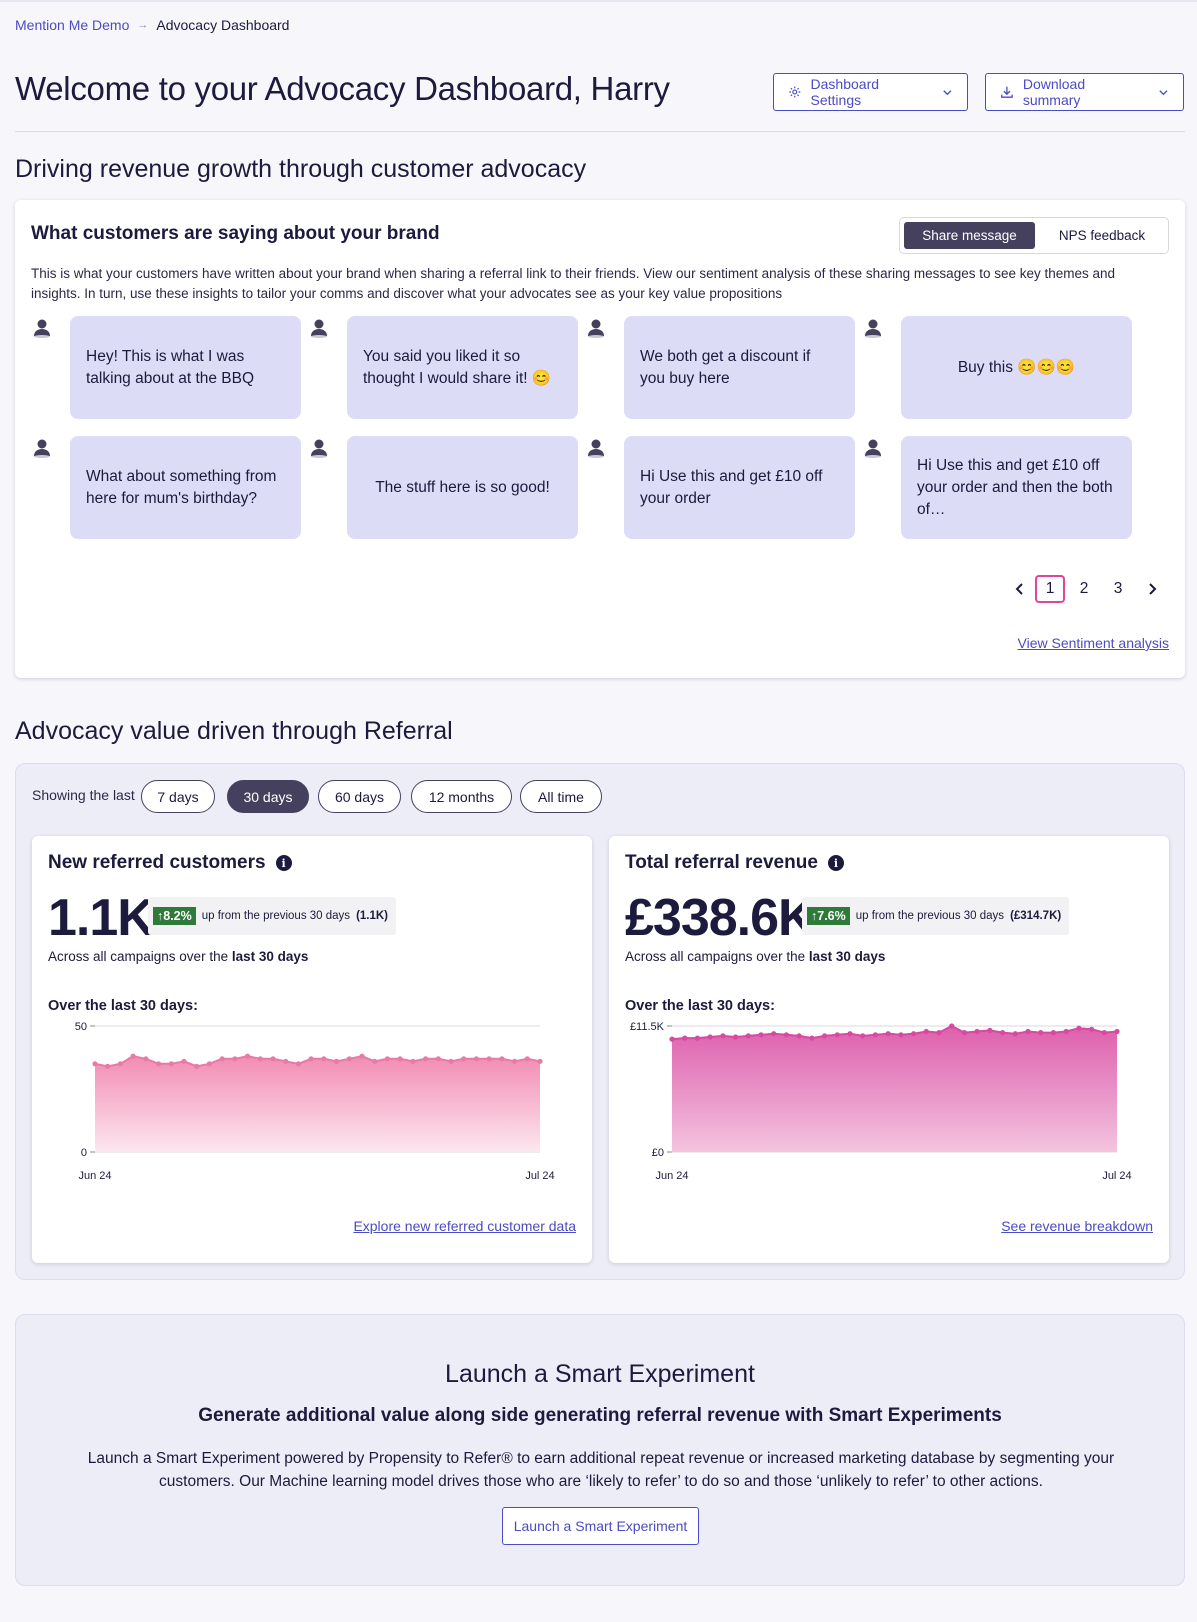  What do you see at coordinates (464, 1226) in the screenshot?
I see `explore-customer-data-link: Explore new referred customer data` at bounding box center [464, 1226].